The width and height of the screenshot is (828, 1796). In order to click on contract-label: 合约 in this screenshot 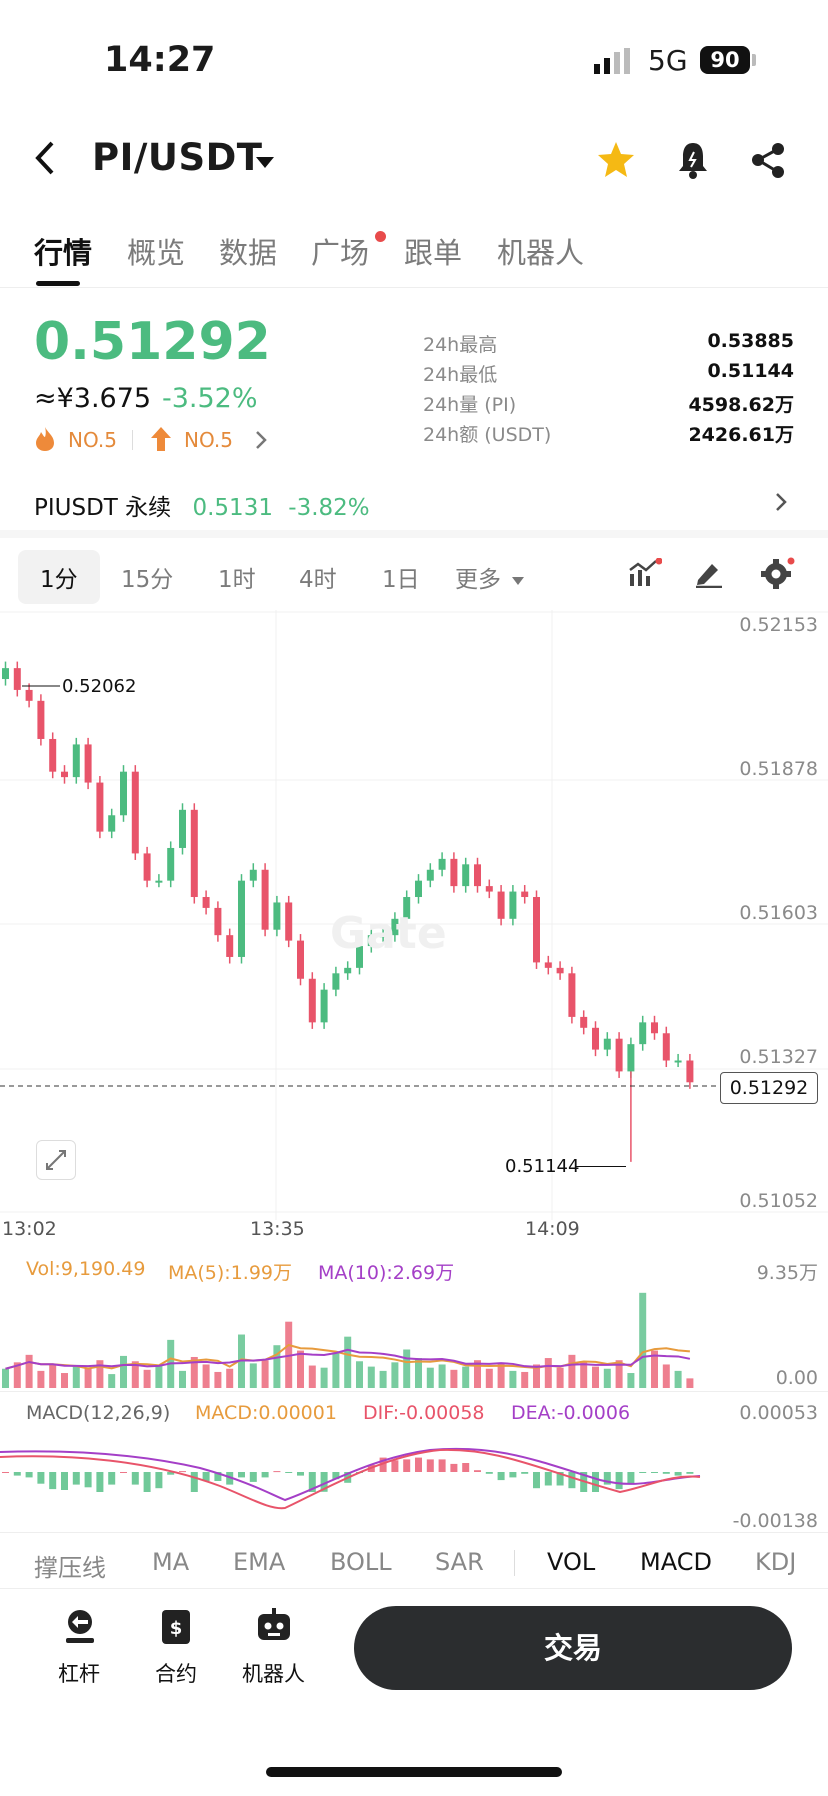, I will do `click(176, 1674)`.